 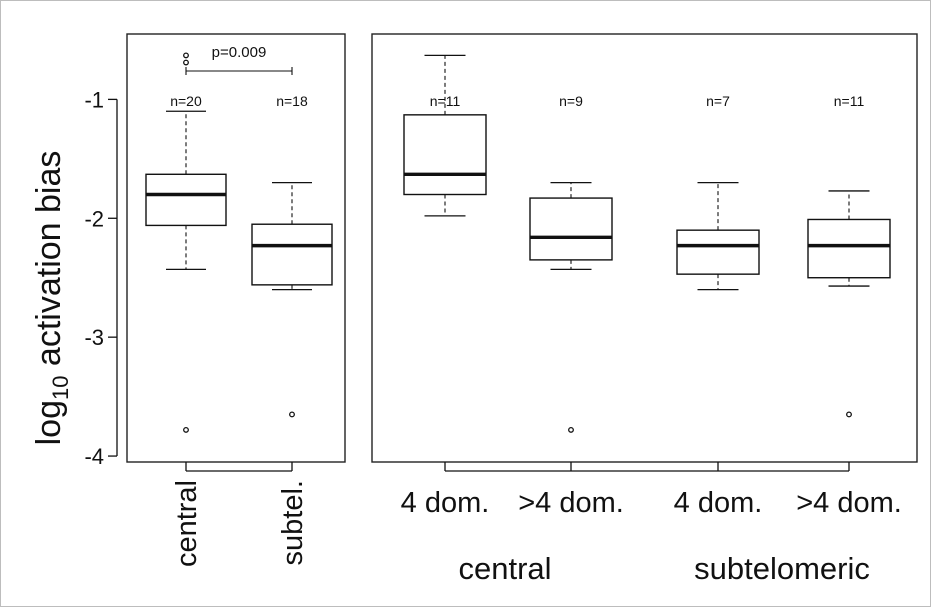 I want to click on x-category-label: subtel., so click(x=293, y=522).